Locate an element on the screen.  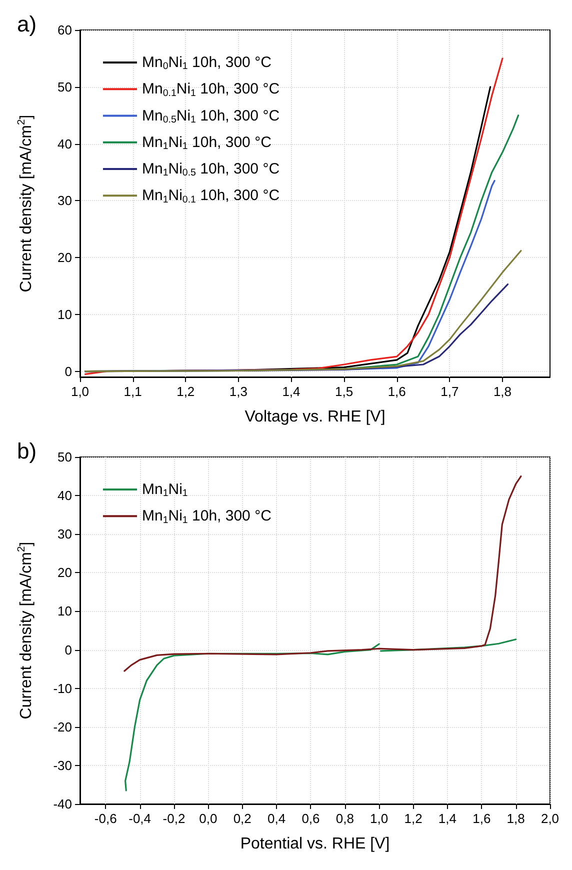
x-tick-label: 1,7 is located at coordinates (449, 391).